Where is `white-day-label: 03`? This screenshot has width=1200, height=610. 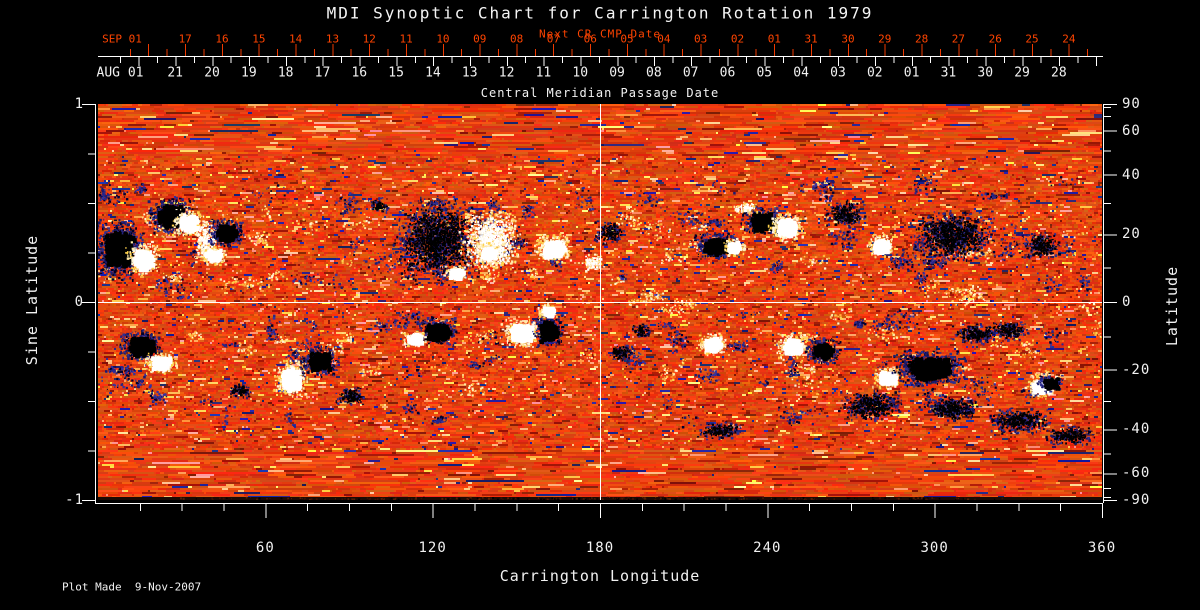
white-day-label: 03 is located at coordinates (838, 73).